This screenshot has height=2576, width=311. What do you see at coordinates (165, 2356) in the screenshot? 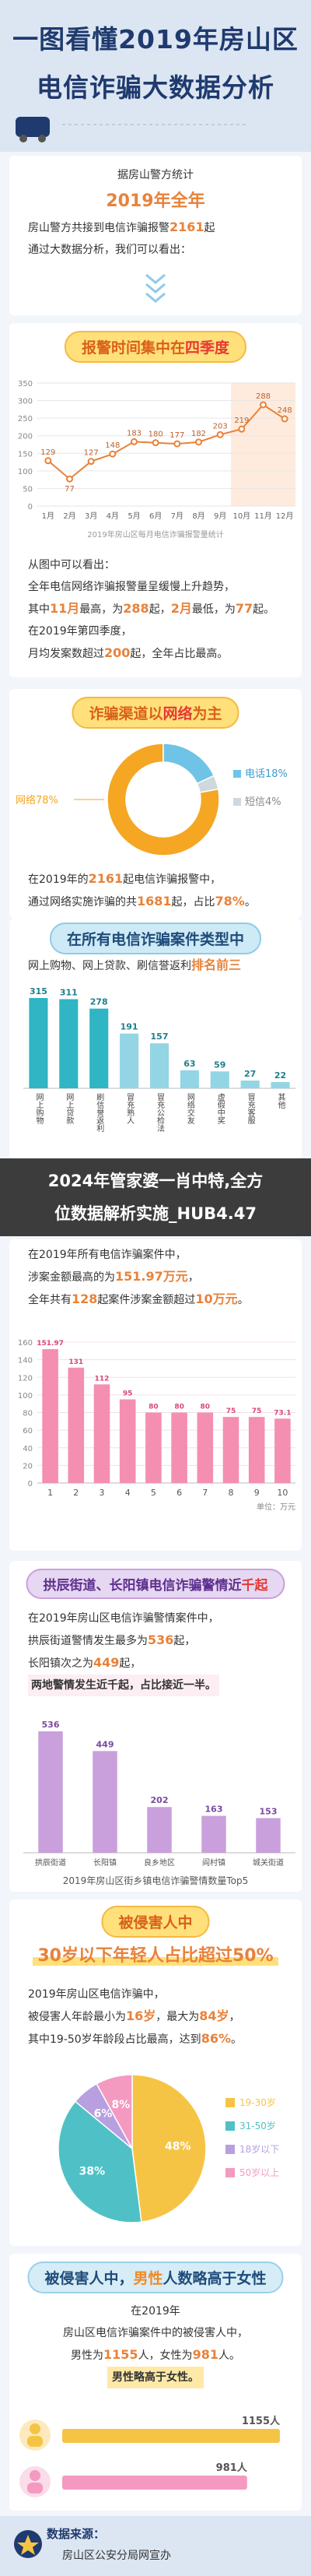
I see `text: 人，女性为` at bounding box center [165, 2356].